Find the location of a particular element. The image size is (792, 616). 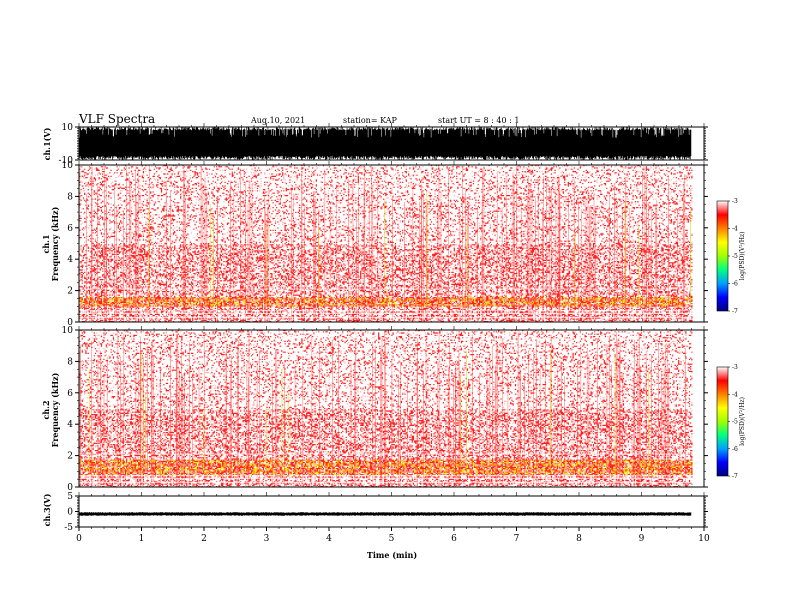

x-tick-label: 7 is located at coordinates (517, 539).